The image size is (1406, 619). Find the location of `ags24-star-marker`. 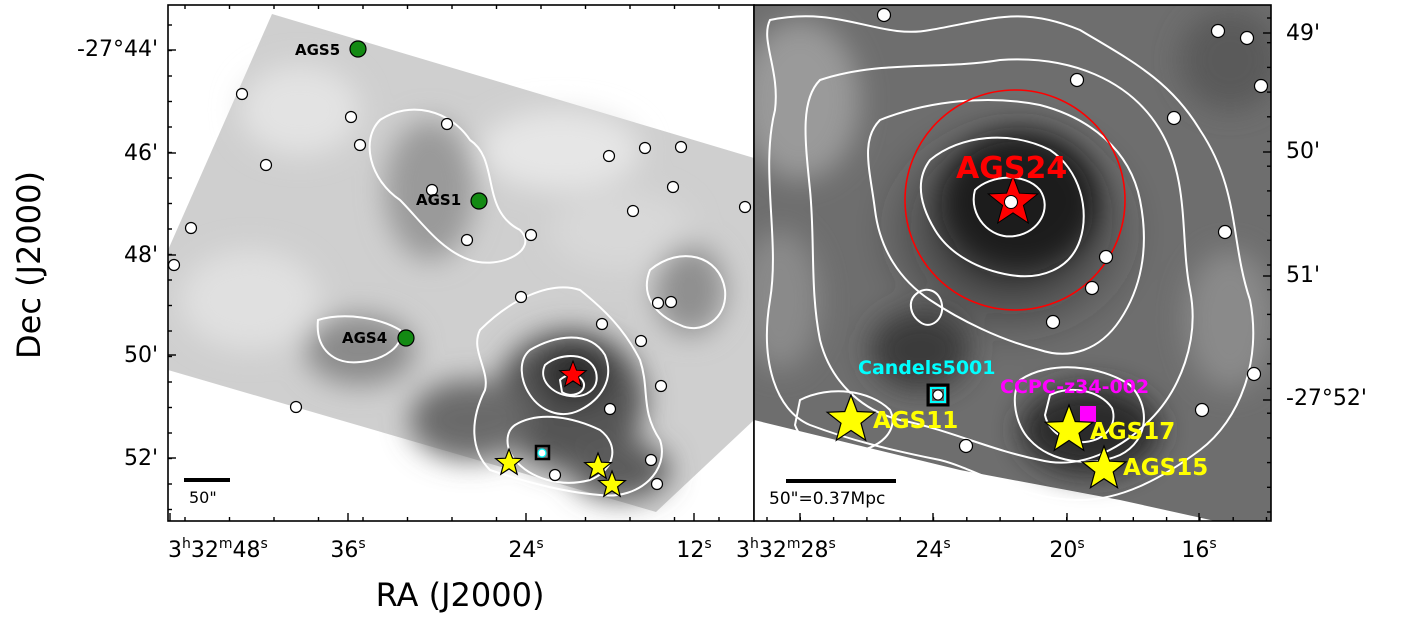

ags24-star-marker is located at coordinates (573, 373).